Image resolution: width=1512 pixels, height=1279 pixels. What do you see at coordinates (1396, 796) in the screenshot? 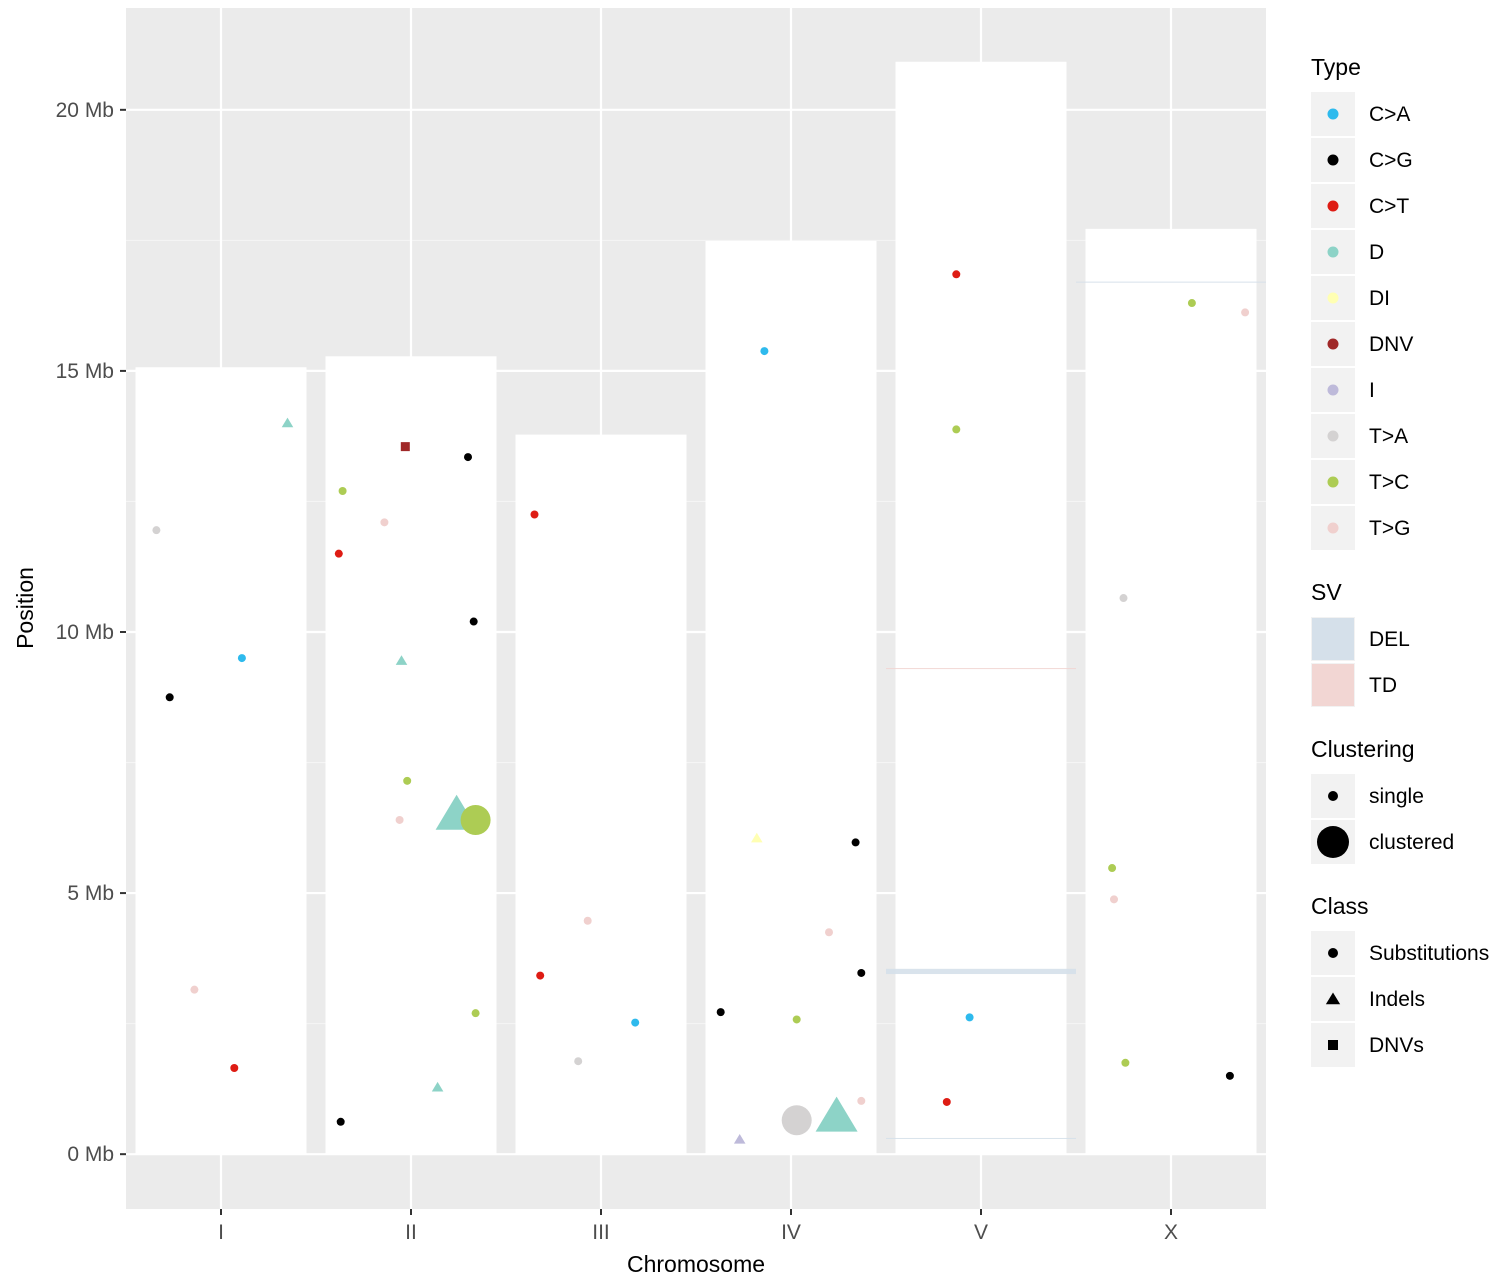
I see `legend-label: single` at bounding box center [1396, 796].